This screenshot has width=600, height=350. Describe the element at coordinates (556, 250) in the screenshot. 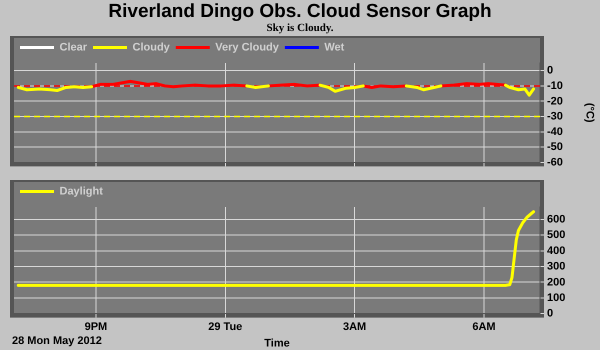

I see `y-tick-label: 400` at that location.